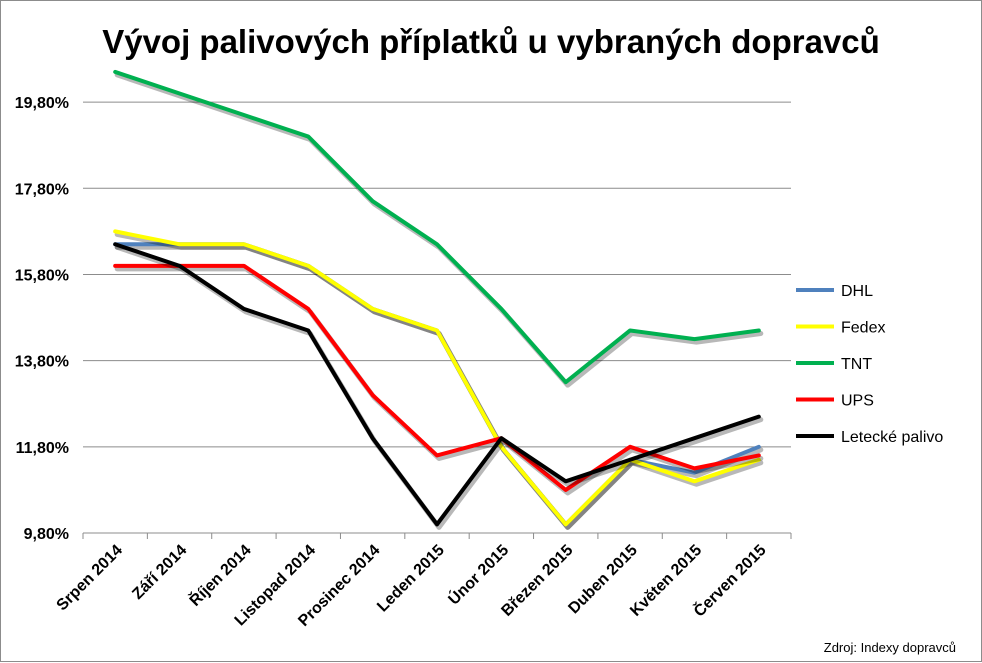 This screenshot has height=663, width=982. What do you see at coordinates (42, 448) in the screenshot?
I see `y-tick-label: 11,80%` at bounding box center [42, 448].